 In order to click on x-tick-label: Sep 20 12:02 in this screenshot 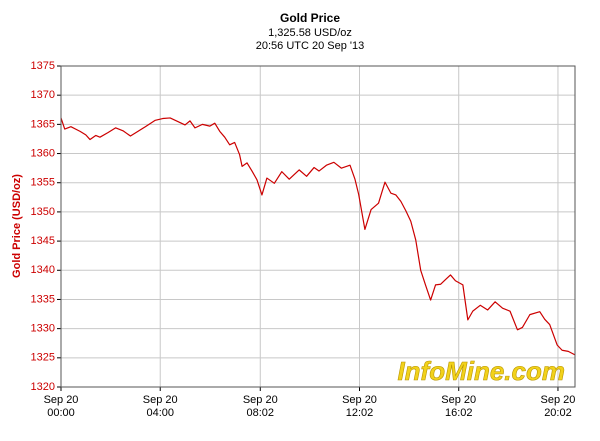, I will do `click(359, 406)`.